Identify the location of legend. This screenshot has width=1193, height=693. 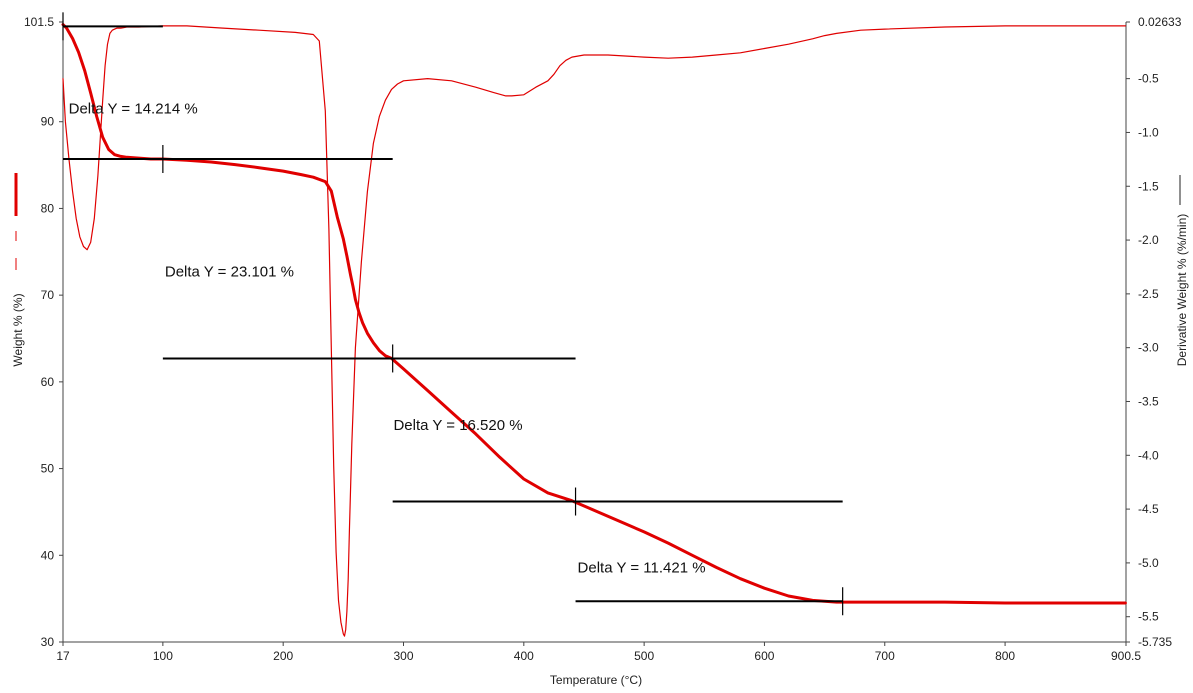
(597, 221).